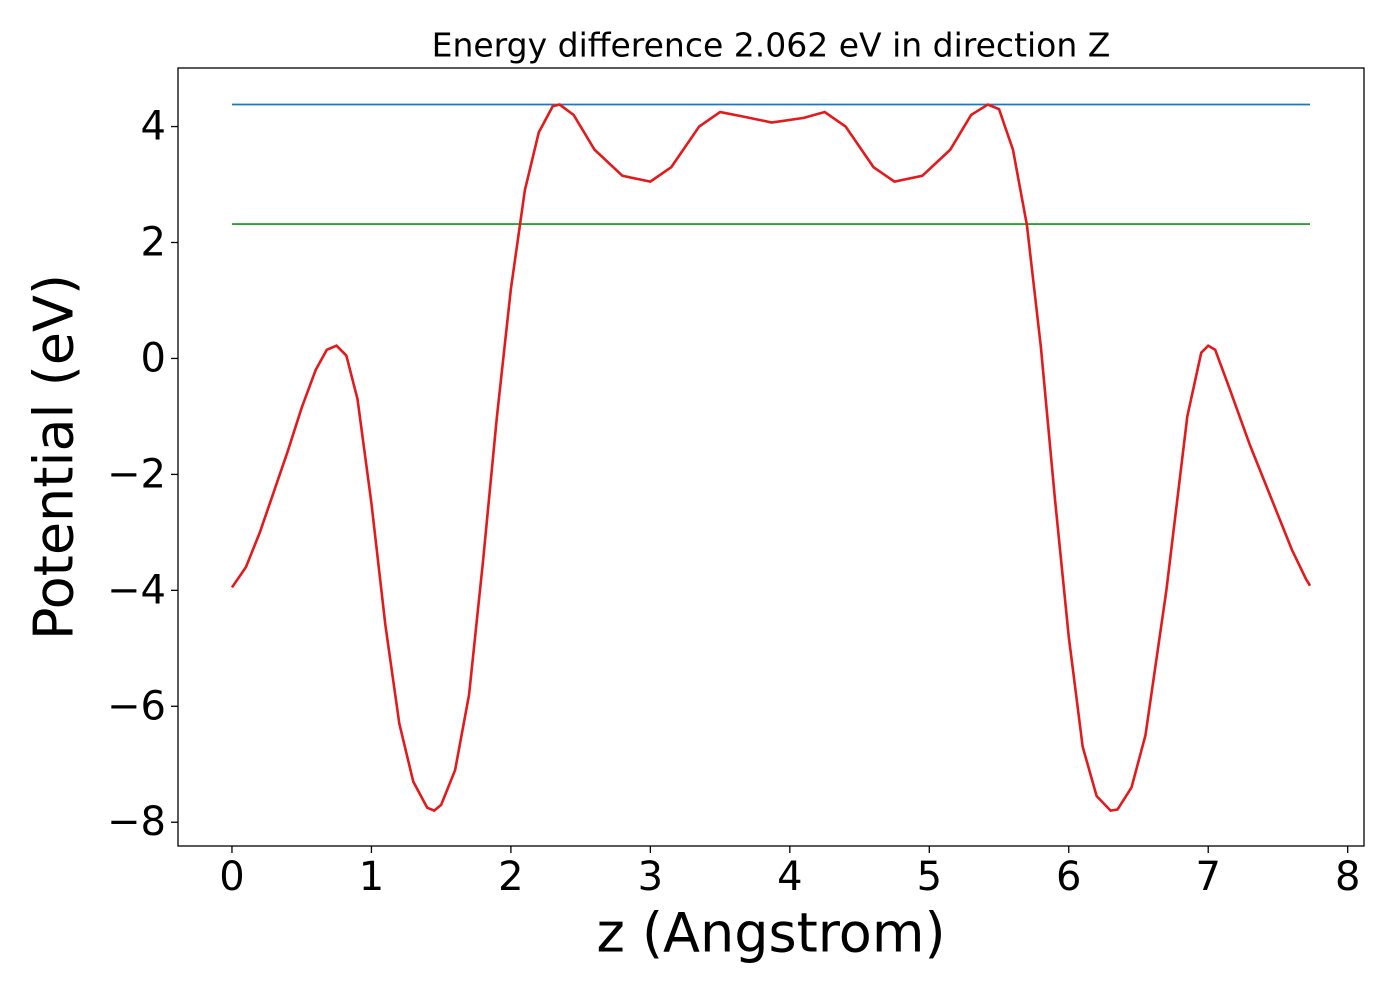 This screenshot has width=1400, height=1000. Describe the element at coordinates (1347, 877) in the screenshot. I see `x-tick-label: 8` at that location.